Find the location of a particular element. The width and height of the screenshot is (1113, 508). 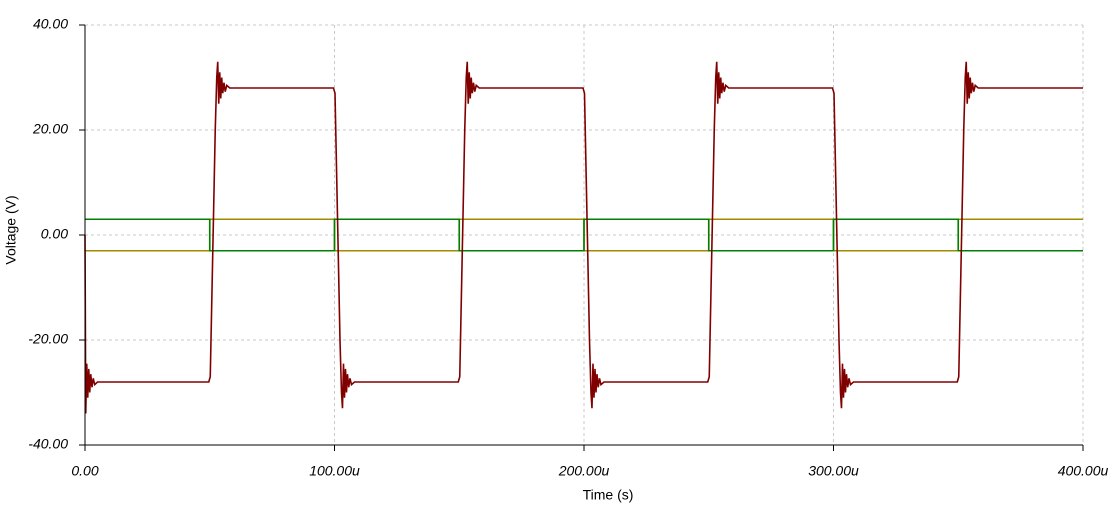

y-tick-label: 0.00 is located at coordinates (54, 234).